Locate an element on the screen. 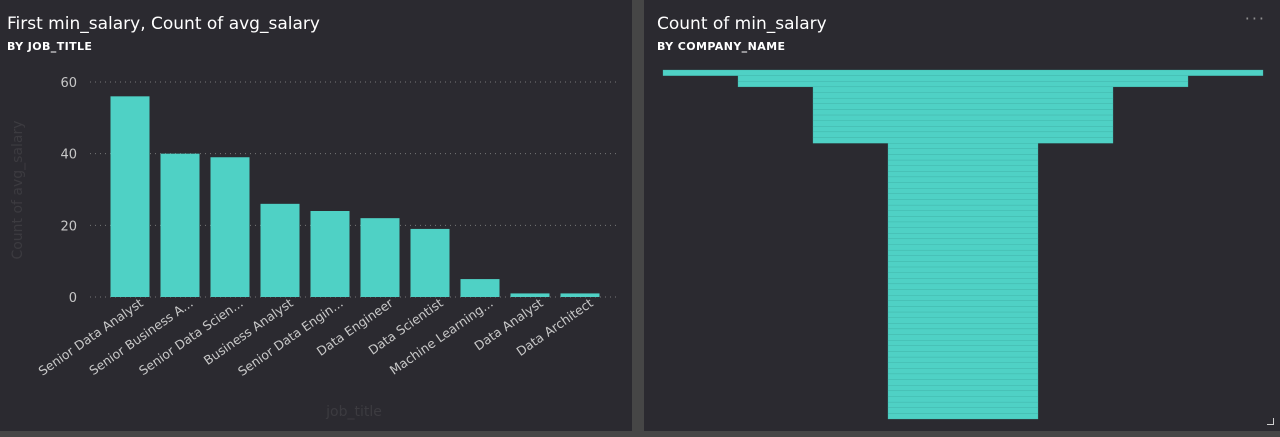 The width and height of the screenshot is (1280, 437). bar-chart-title: First min_salary, Count of avg_salary is located at coordinates (163, 24).